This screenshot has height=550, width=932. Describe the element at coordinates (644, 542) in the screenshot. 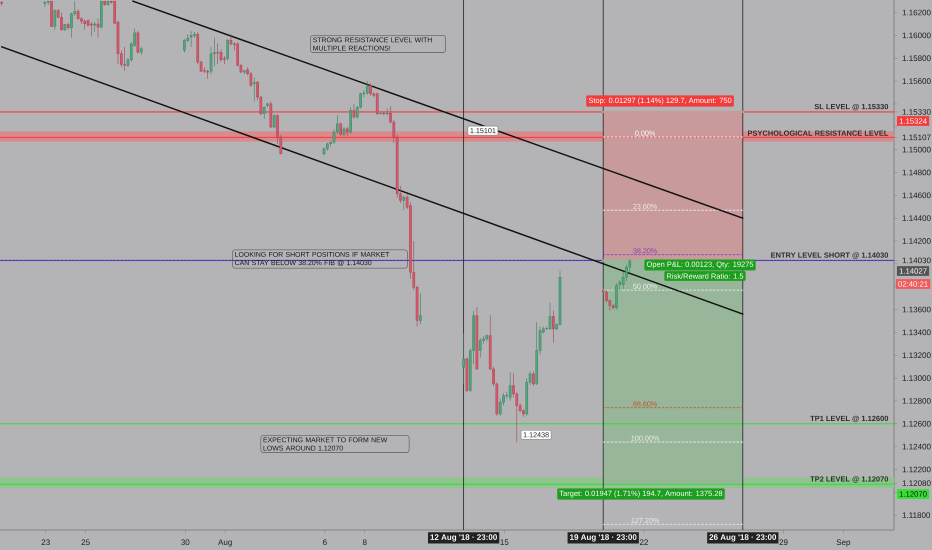

I see `x-tick-label: 22` at that location.